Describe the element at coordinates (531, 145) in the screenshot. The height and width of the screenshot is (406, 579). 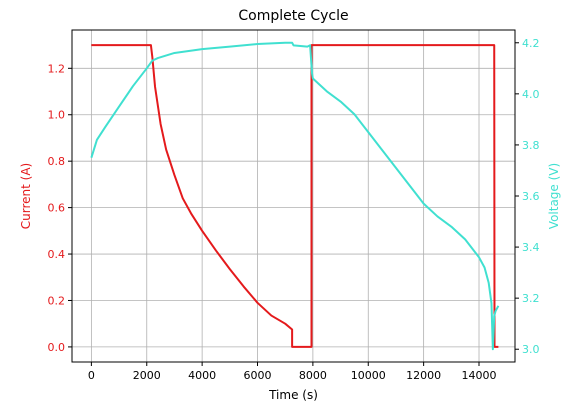
I see `y-right-tick-label: 3.8` at that location.